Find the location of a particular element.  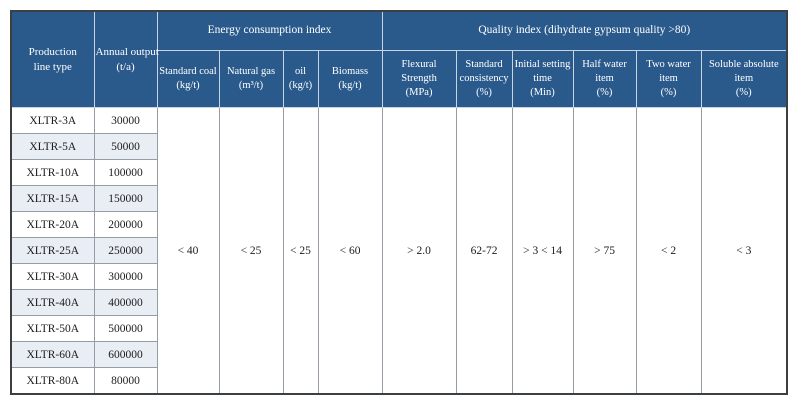

cell-production-line-type: XLTR-5A is located at coordinates (52, 146).